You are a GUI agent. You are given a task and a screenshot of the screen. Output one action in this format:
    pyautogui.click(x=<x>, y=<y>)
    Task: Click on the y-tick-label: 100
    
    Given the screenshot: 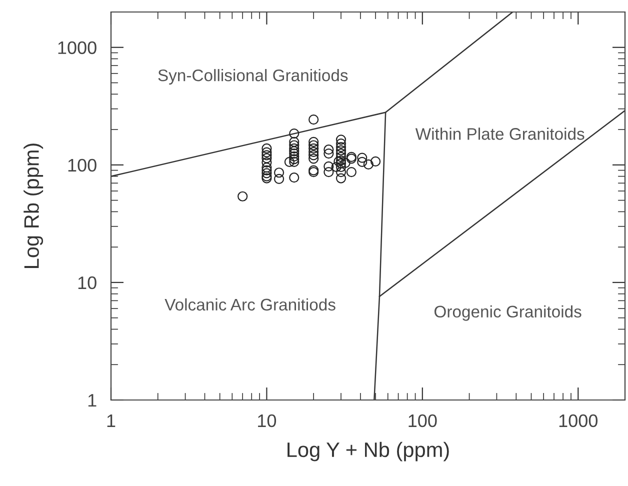 What is the action you would take?
    pyautogui.click(x=82, y=165)
    